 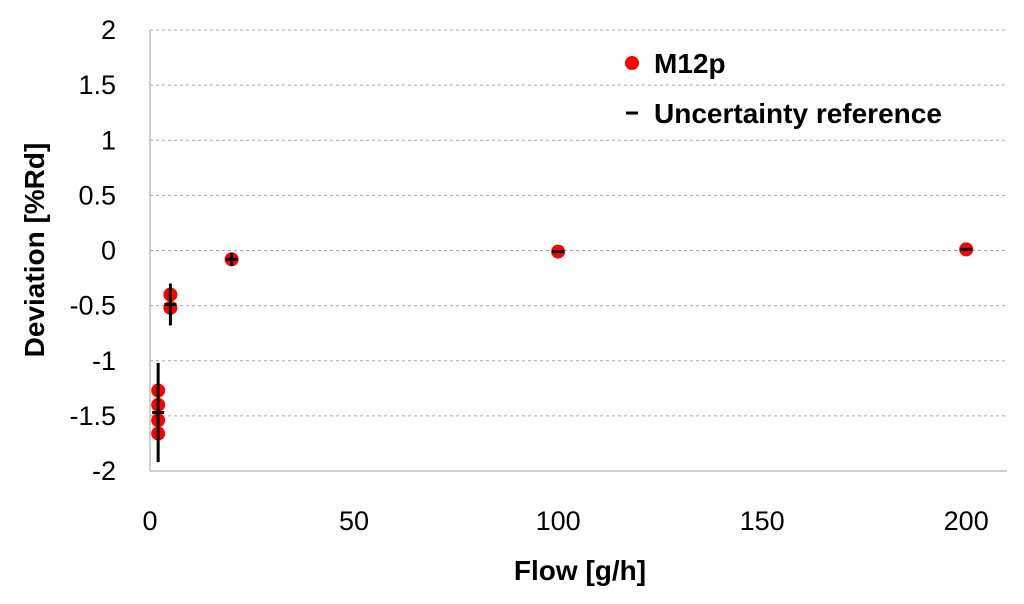 What do you see at coordinates (92, 306) in the screenshot?
I see `y-tick-label: -0.5` at bounding box center [92, 306].